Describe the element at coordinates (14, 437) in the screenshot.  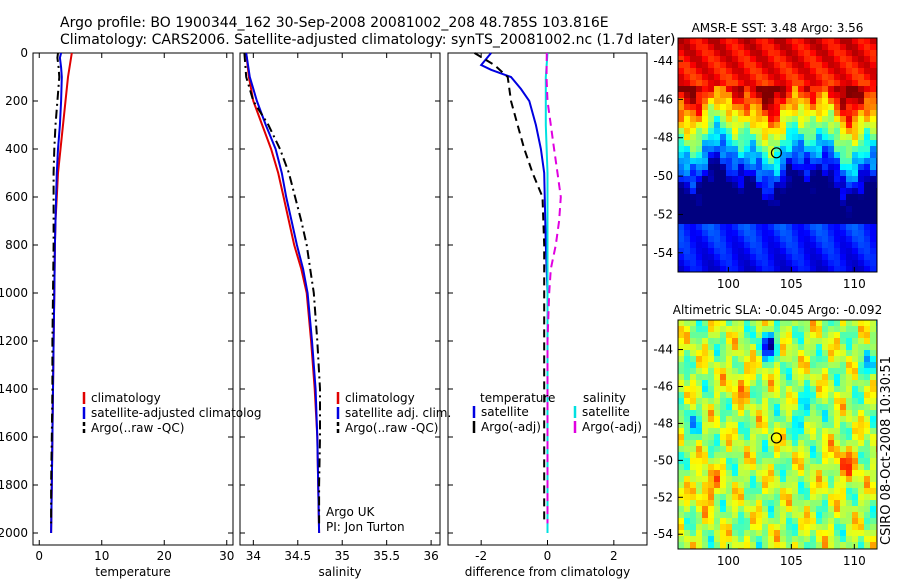
I see `y-tick-label: 1600` at that location.